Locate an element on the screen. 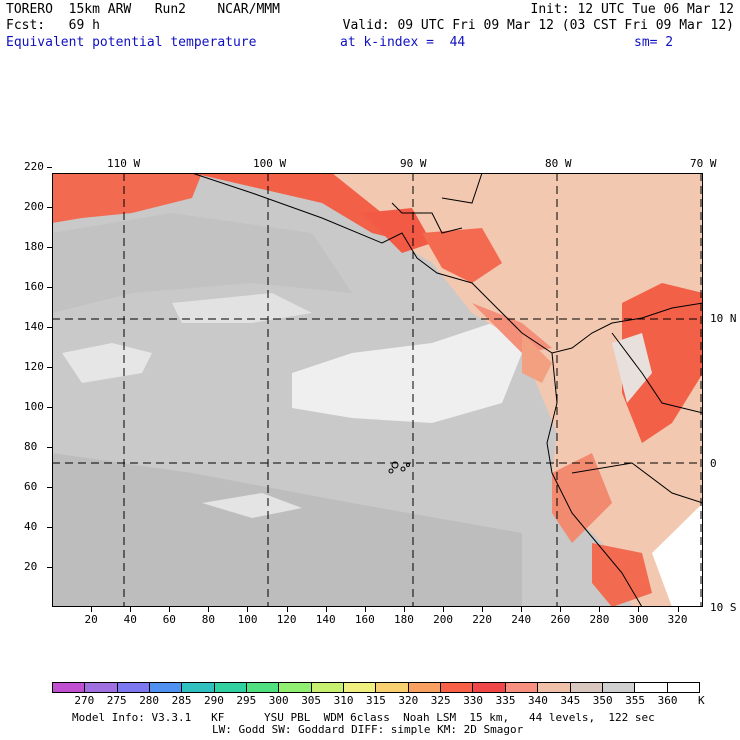 This screenshot has width=740, height=740. y-tick-label: 80 is located at coordinates (31, 446).